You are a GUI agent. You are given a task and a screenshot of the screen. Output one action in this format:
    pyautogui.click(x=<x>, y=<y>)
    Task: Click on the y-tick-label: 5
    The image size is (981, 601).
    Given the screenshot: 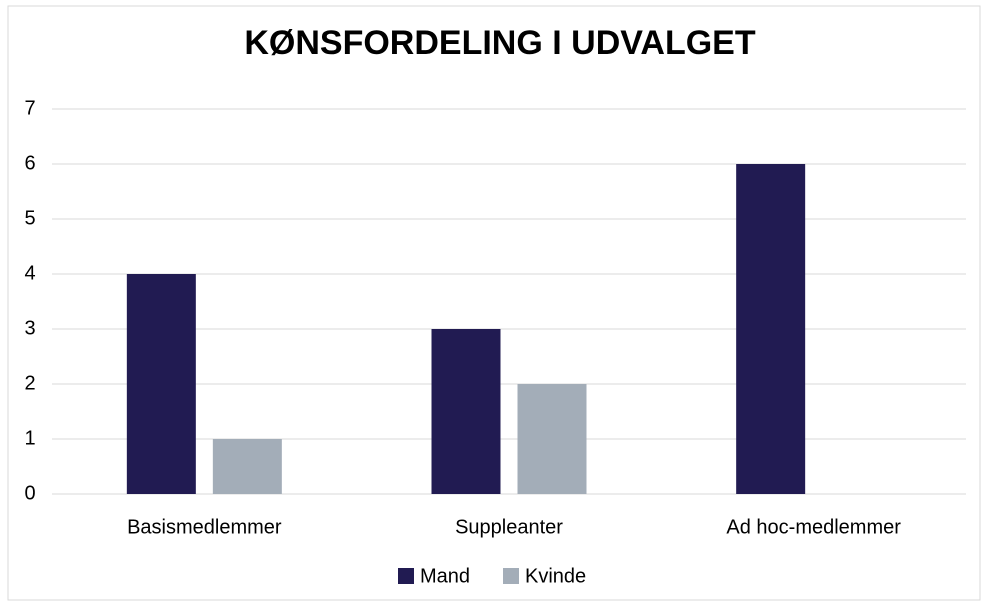 What is the action you would take?
    pyautogui.click(x=29, y=218)
    